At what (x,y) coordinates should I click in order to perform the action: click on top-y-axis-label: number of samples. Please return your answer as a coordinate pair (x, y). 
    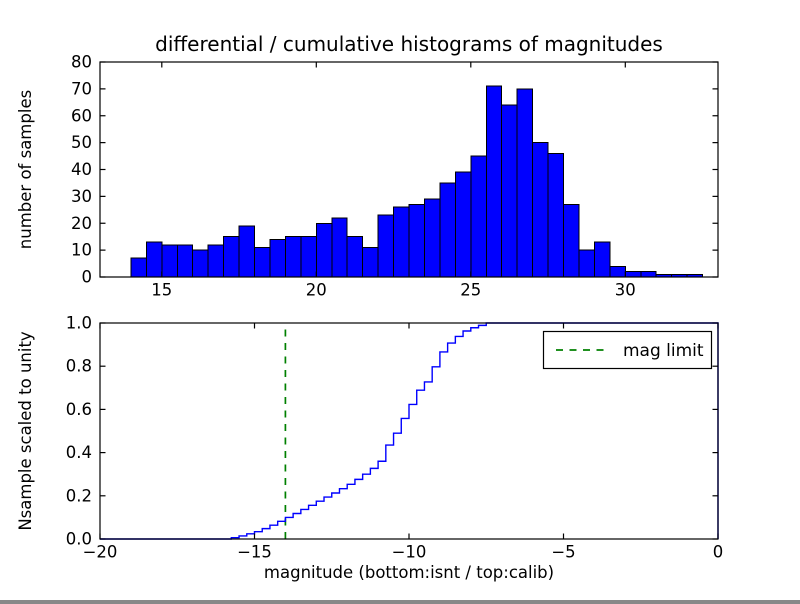
    Looking at the image, I should click on (25, 169).